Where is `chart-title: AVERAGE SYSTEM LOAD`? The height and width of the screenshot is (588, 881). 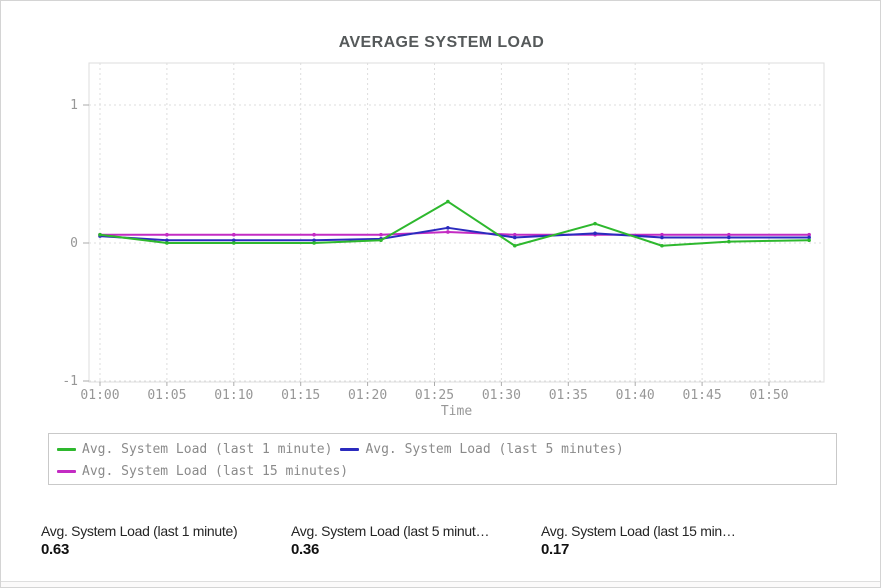
chart-title: AVERAGE SYSTEM LOAD is located at coordinates (441, 42).